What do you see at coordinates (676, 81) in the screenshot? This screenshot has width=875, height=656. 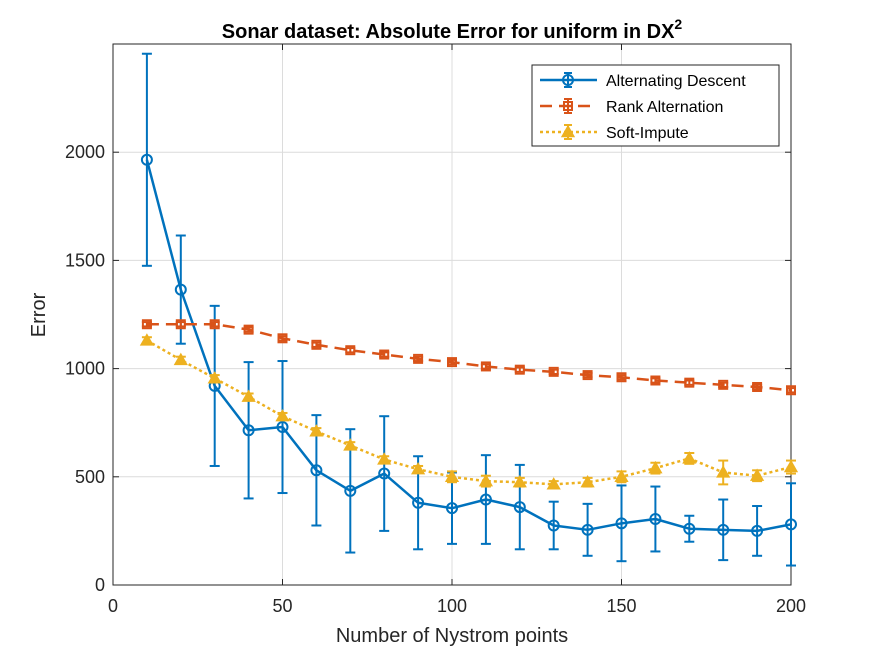 I see `legend-label: Alternating Descent` at bounding box center [676, 81].